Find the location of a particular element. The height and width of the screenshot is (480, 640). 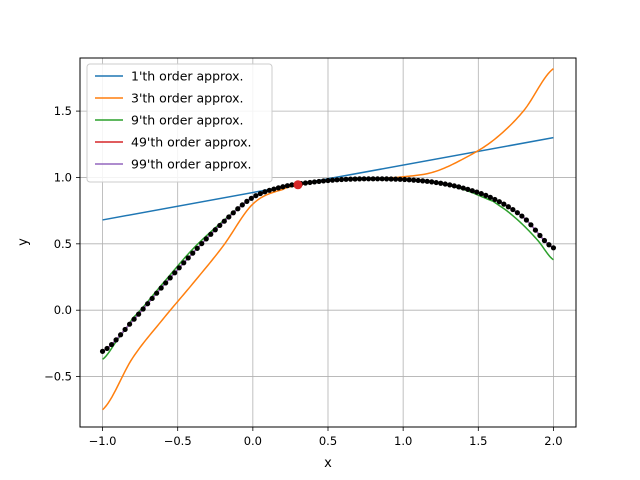

legend-label-3: 49'th order approx. is located at coordinates (191, 142).